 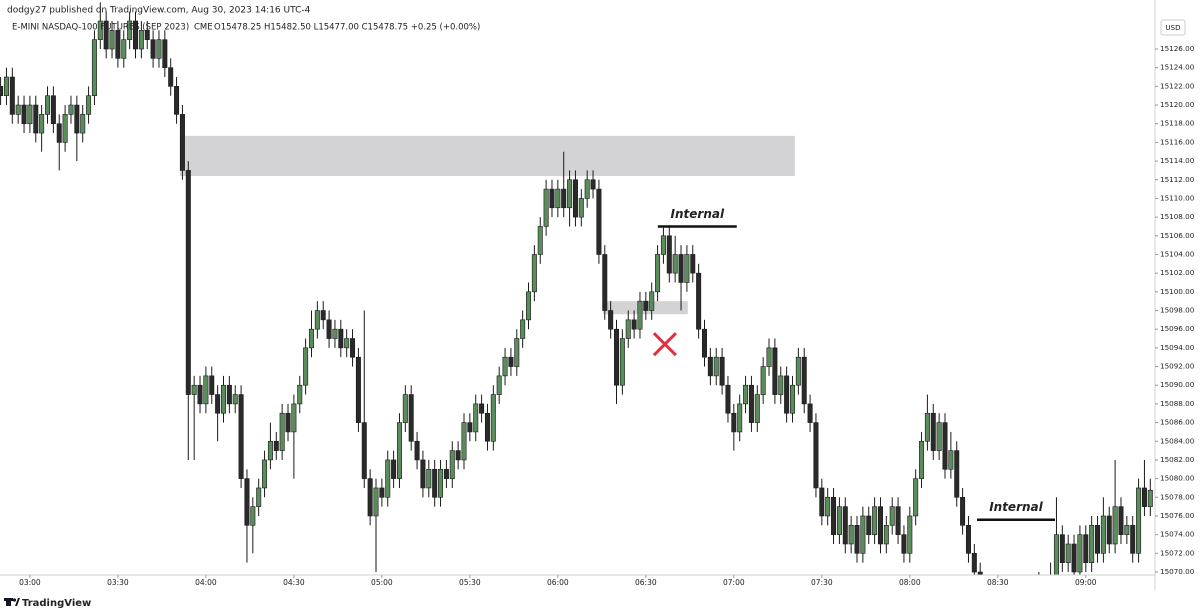 I want to click on y-tick-label: 15070.00, so click(x=1177, y=571).